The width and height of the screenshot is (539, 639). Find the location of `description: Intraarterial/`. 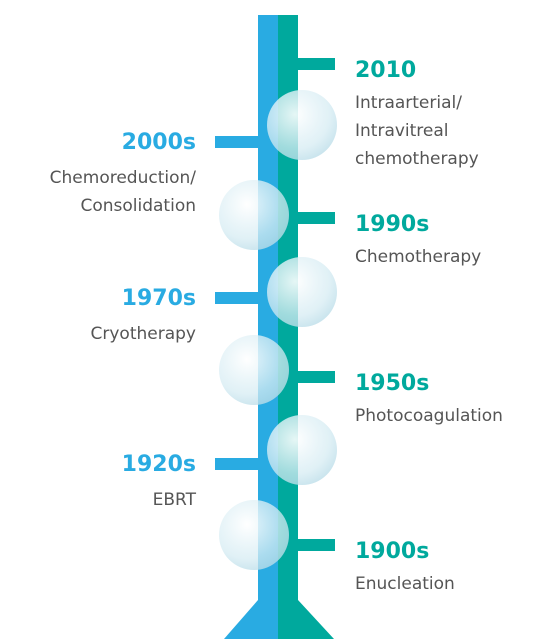

description: Intraarterial/ is located at coordinates (408, 103).